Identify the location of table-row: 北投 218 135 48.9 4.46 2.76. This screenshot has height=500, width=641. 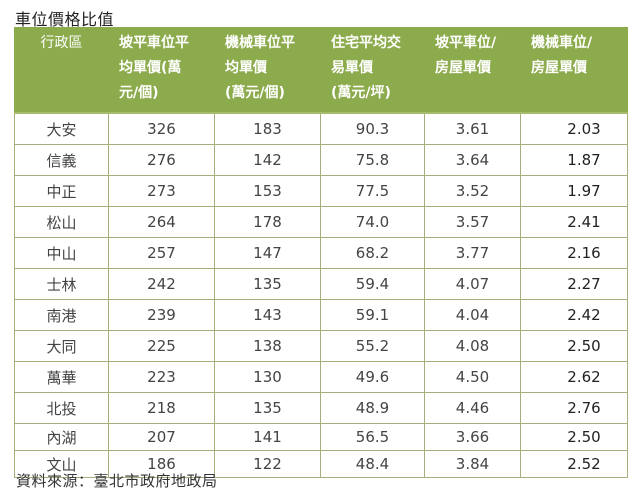
(321, 408).